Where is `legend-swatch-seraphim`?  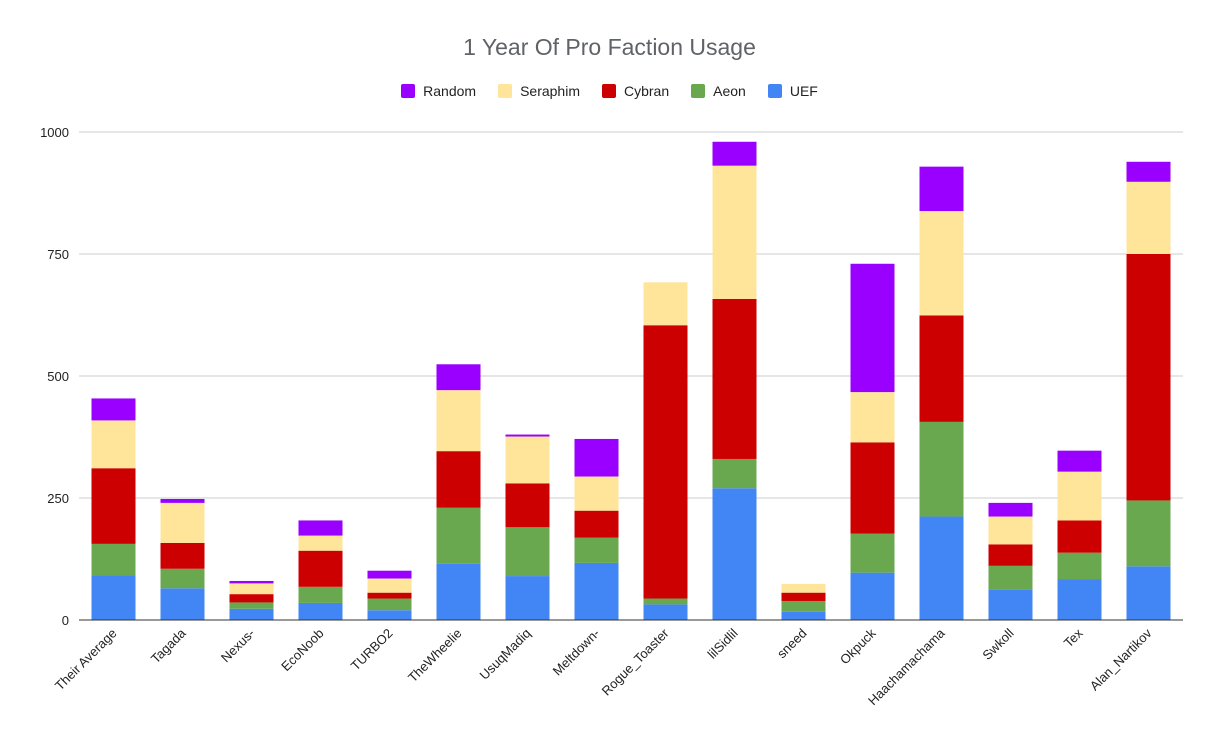 legend-swatch-seraphim is located at coordinates (505, 91).